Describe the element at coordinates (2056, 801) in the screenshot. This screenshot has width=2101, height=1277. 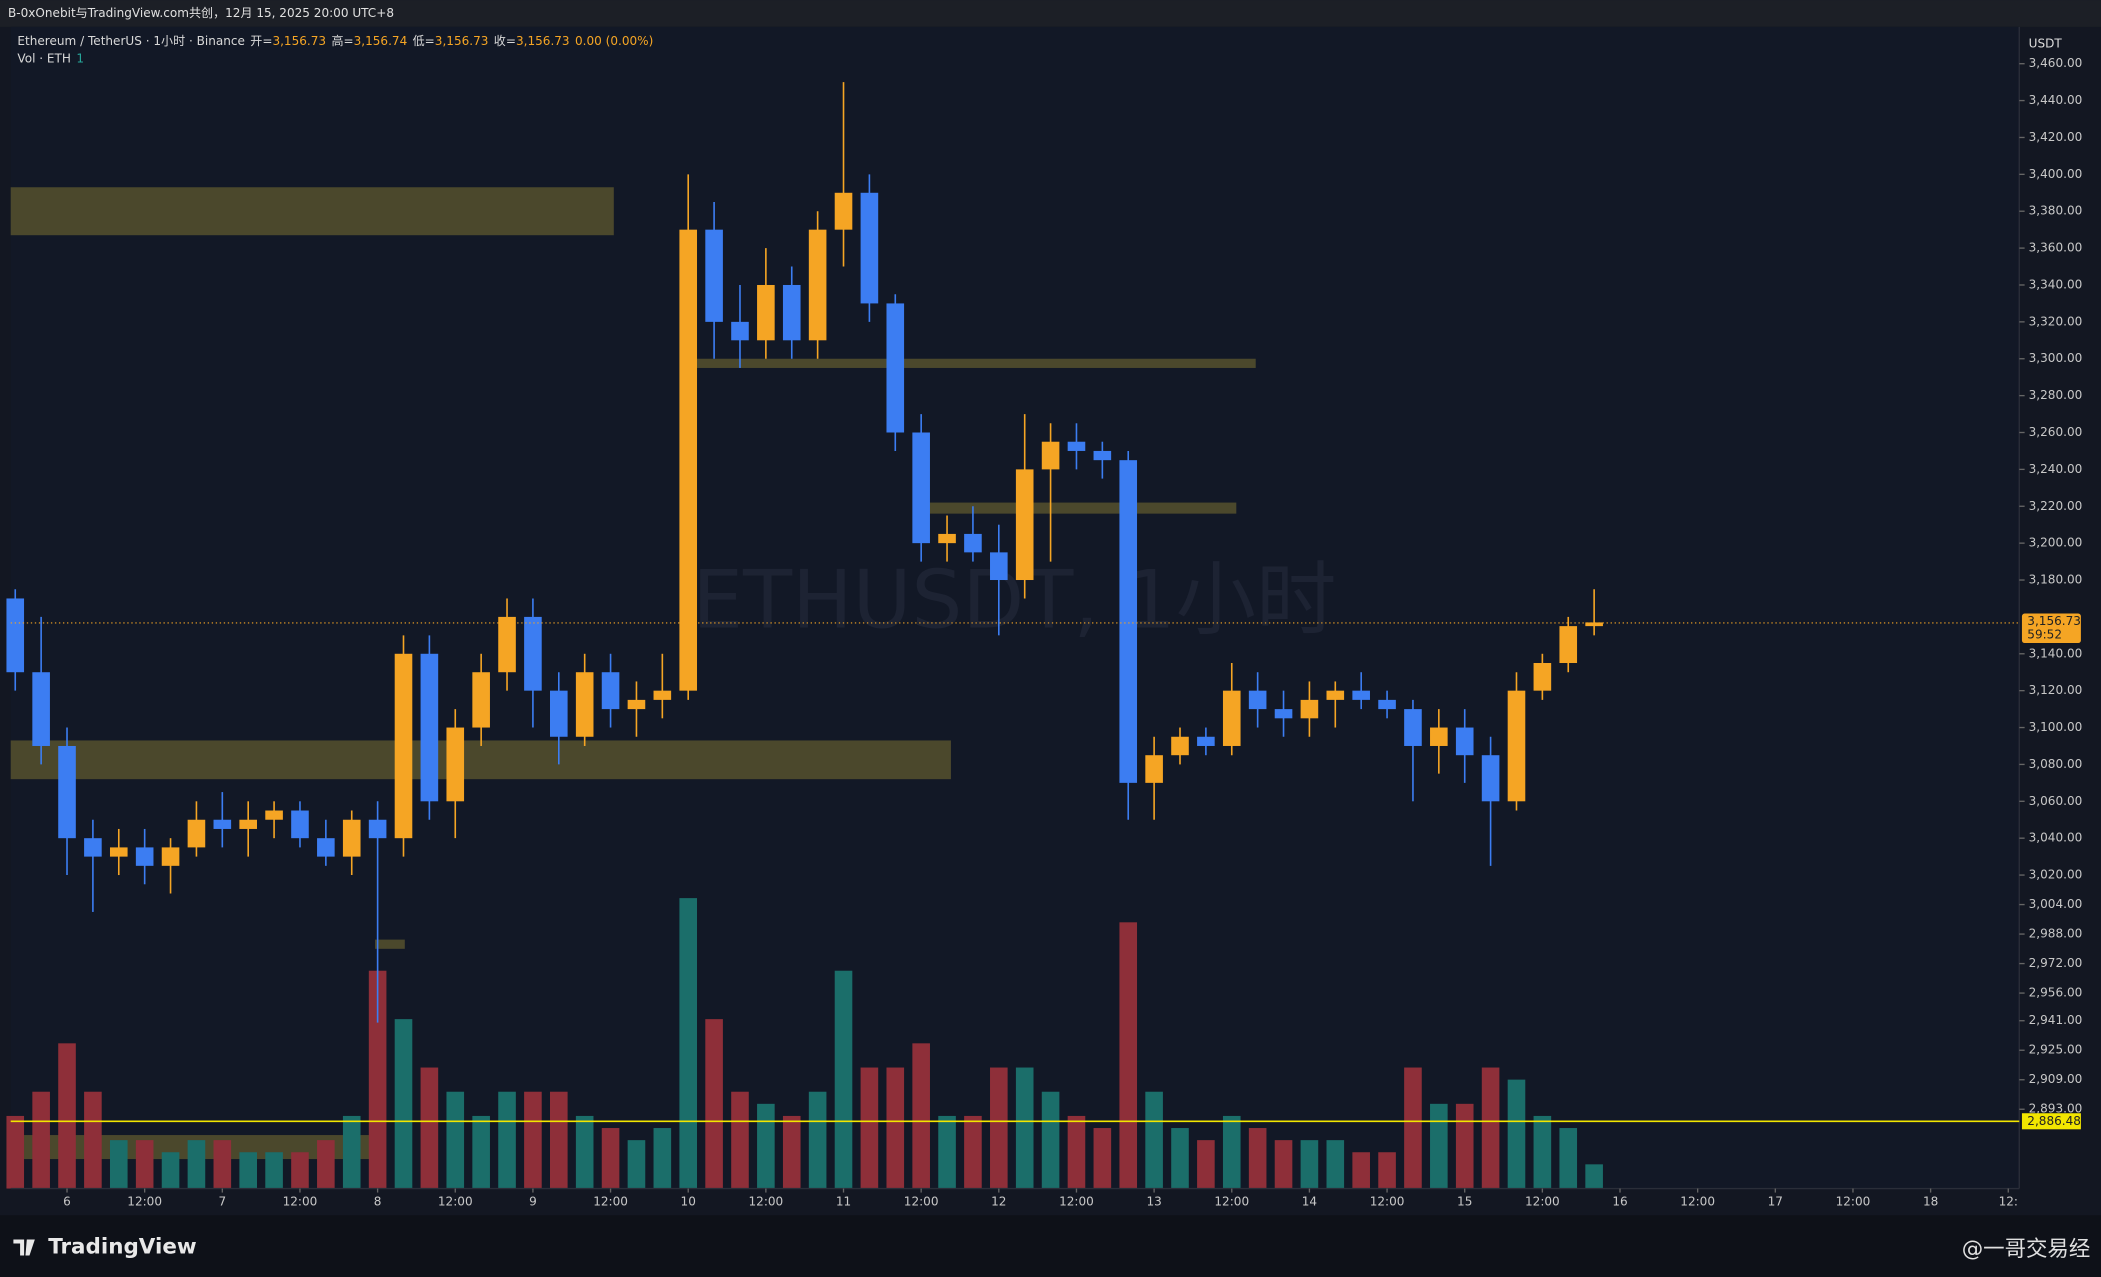
I see `y-tick-label: 3,060.00` at that location.